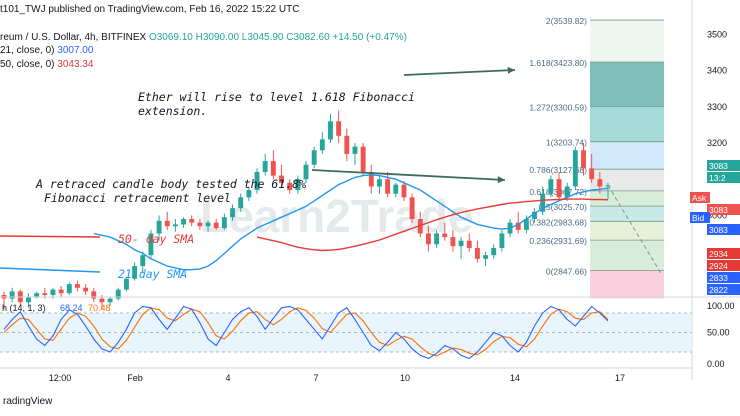 The width and height of the screenshot is (740, 416). Describe the element at coordinates (718, 333) in the screenshot. I see `stoch-tick-label: 50.00` at that location.